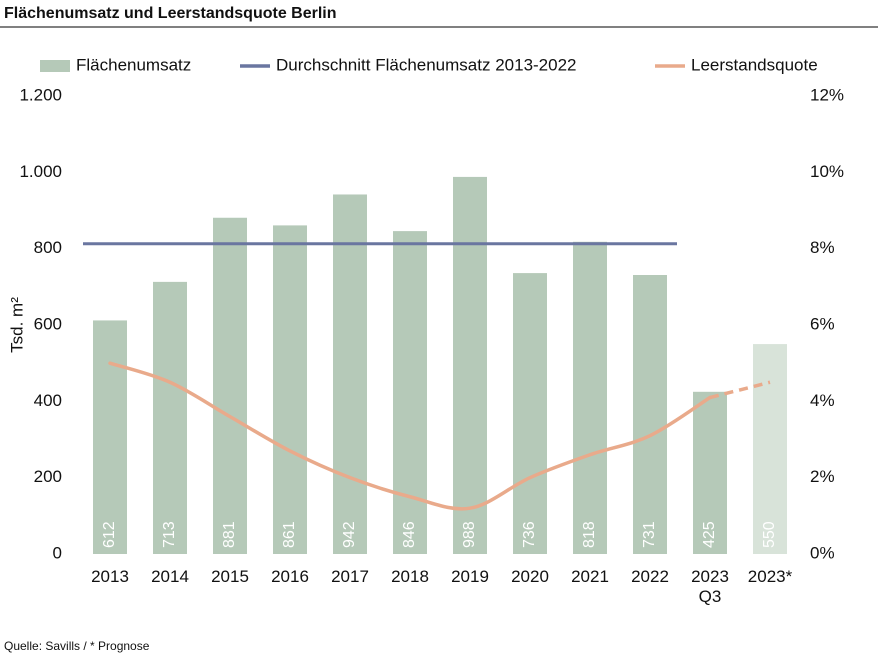  I want to click on x-tick-label: 2017, so click(350, 576).